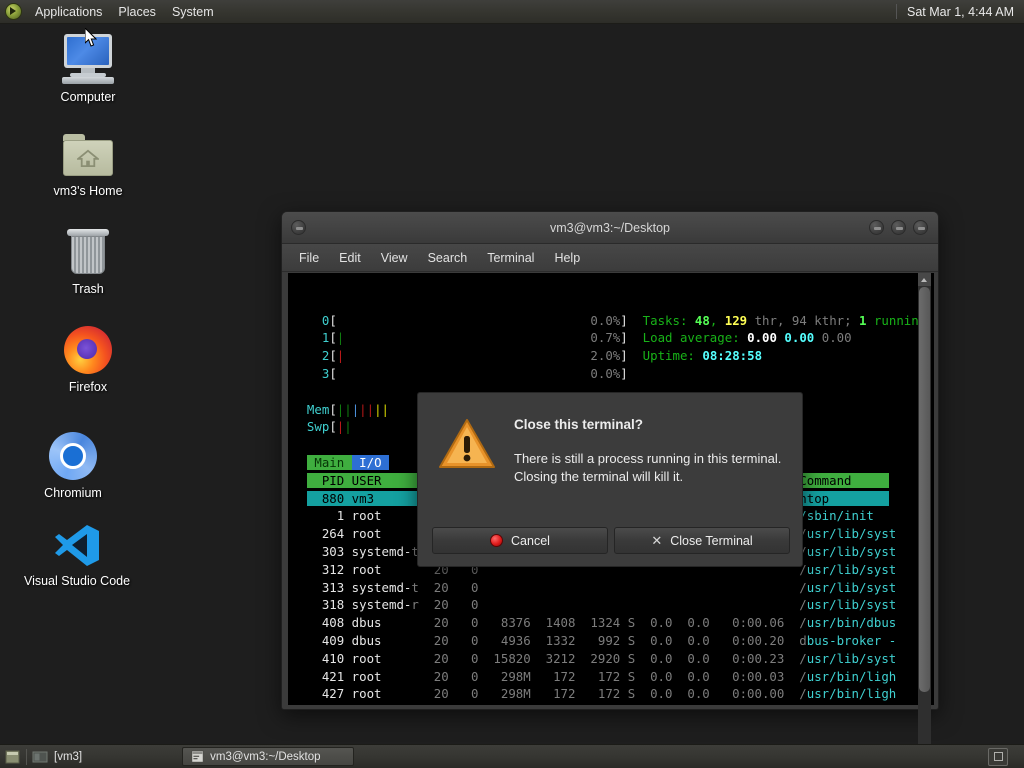  What do you see at coordinates (88, 250) in the screenshot?
I see `trash-icon` at bounding box center [88, 250].